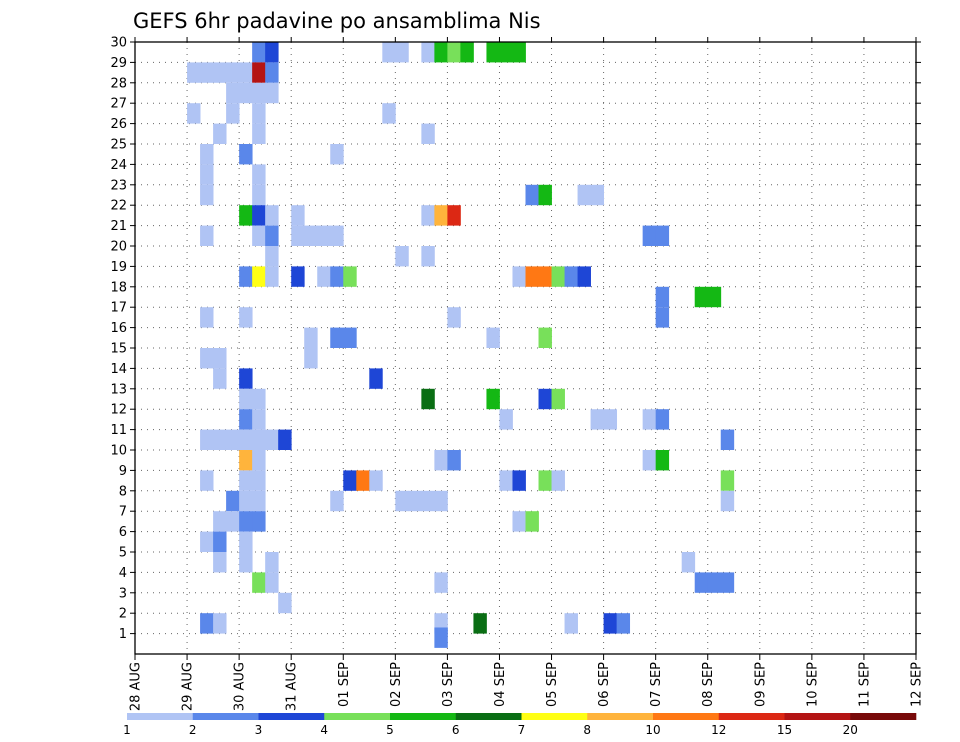 The width and height of the screenshot is (960, 742). Describe the element at coordinates (118, 369) in the screenshot. I see `y-tick-label: 14` at that location.